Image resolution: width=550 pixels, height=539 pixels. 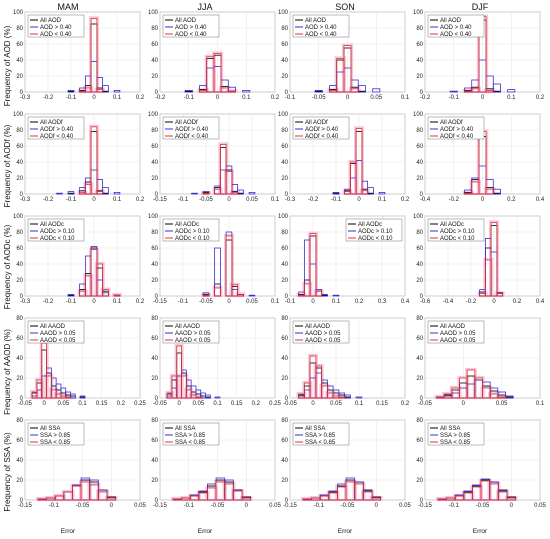 What do you see at coordinates (480, 531) in the screenshot?
I see `xlabel-col3: Error` at bounding box center [480, 531].